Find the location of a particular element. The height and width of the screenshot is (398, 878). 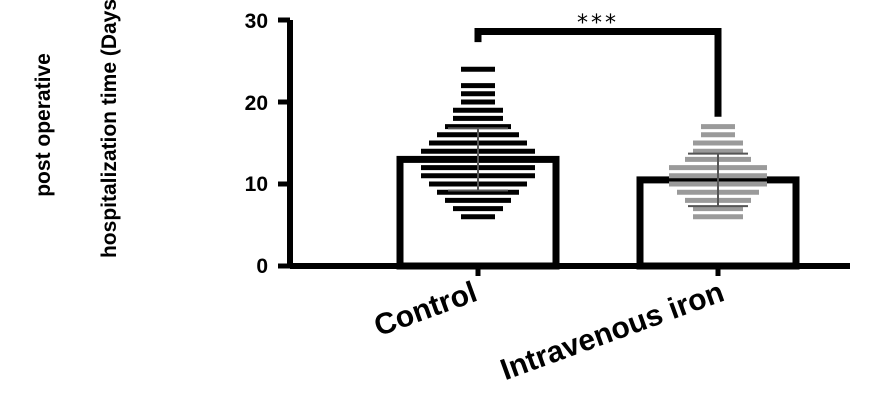

y-axis-title-line-1: post operative is located at coordinates (43, 125).